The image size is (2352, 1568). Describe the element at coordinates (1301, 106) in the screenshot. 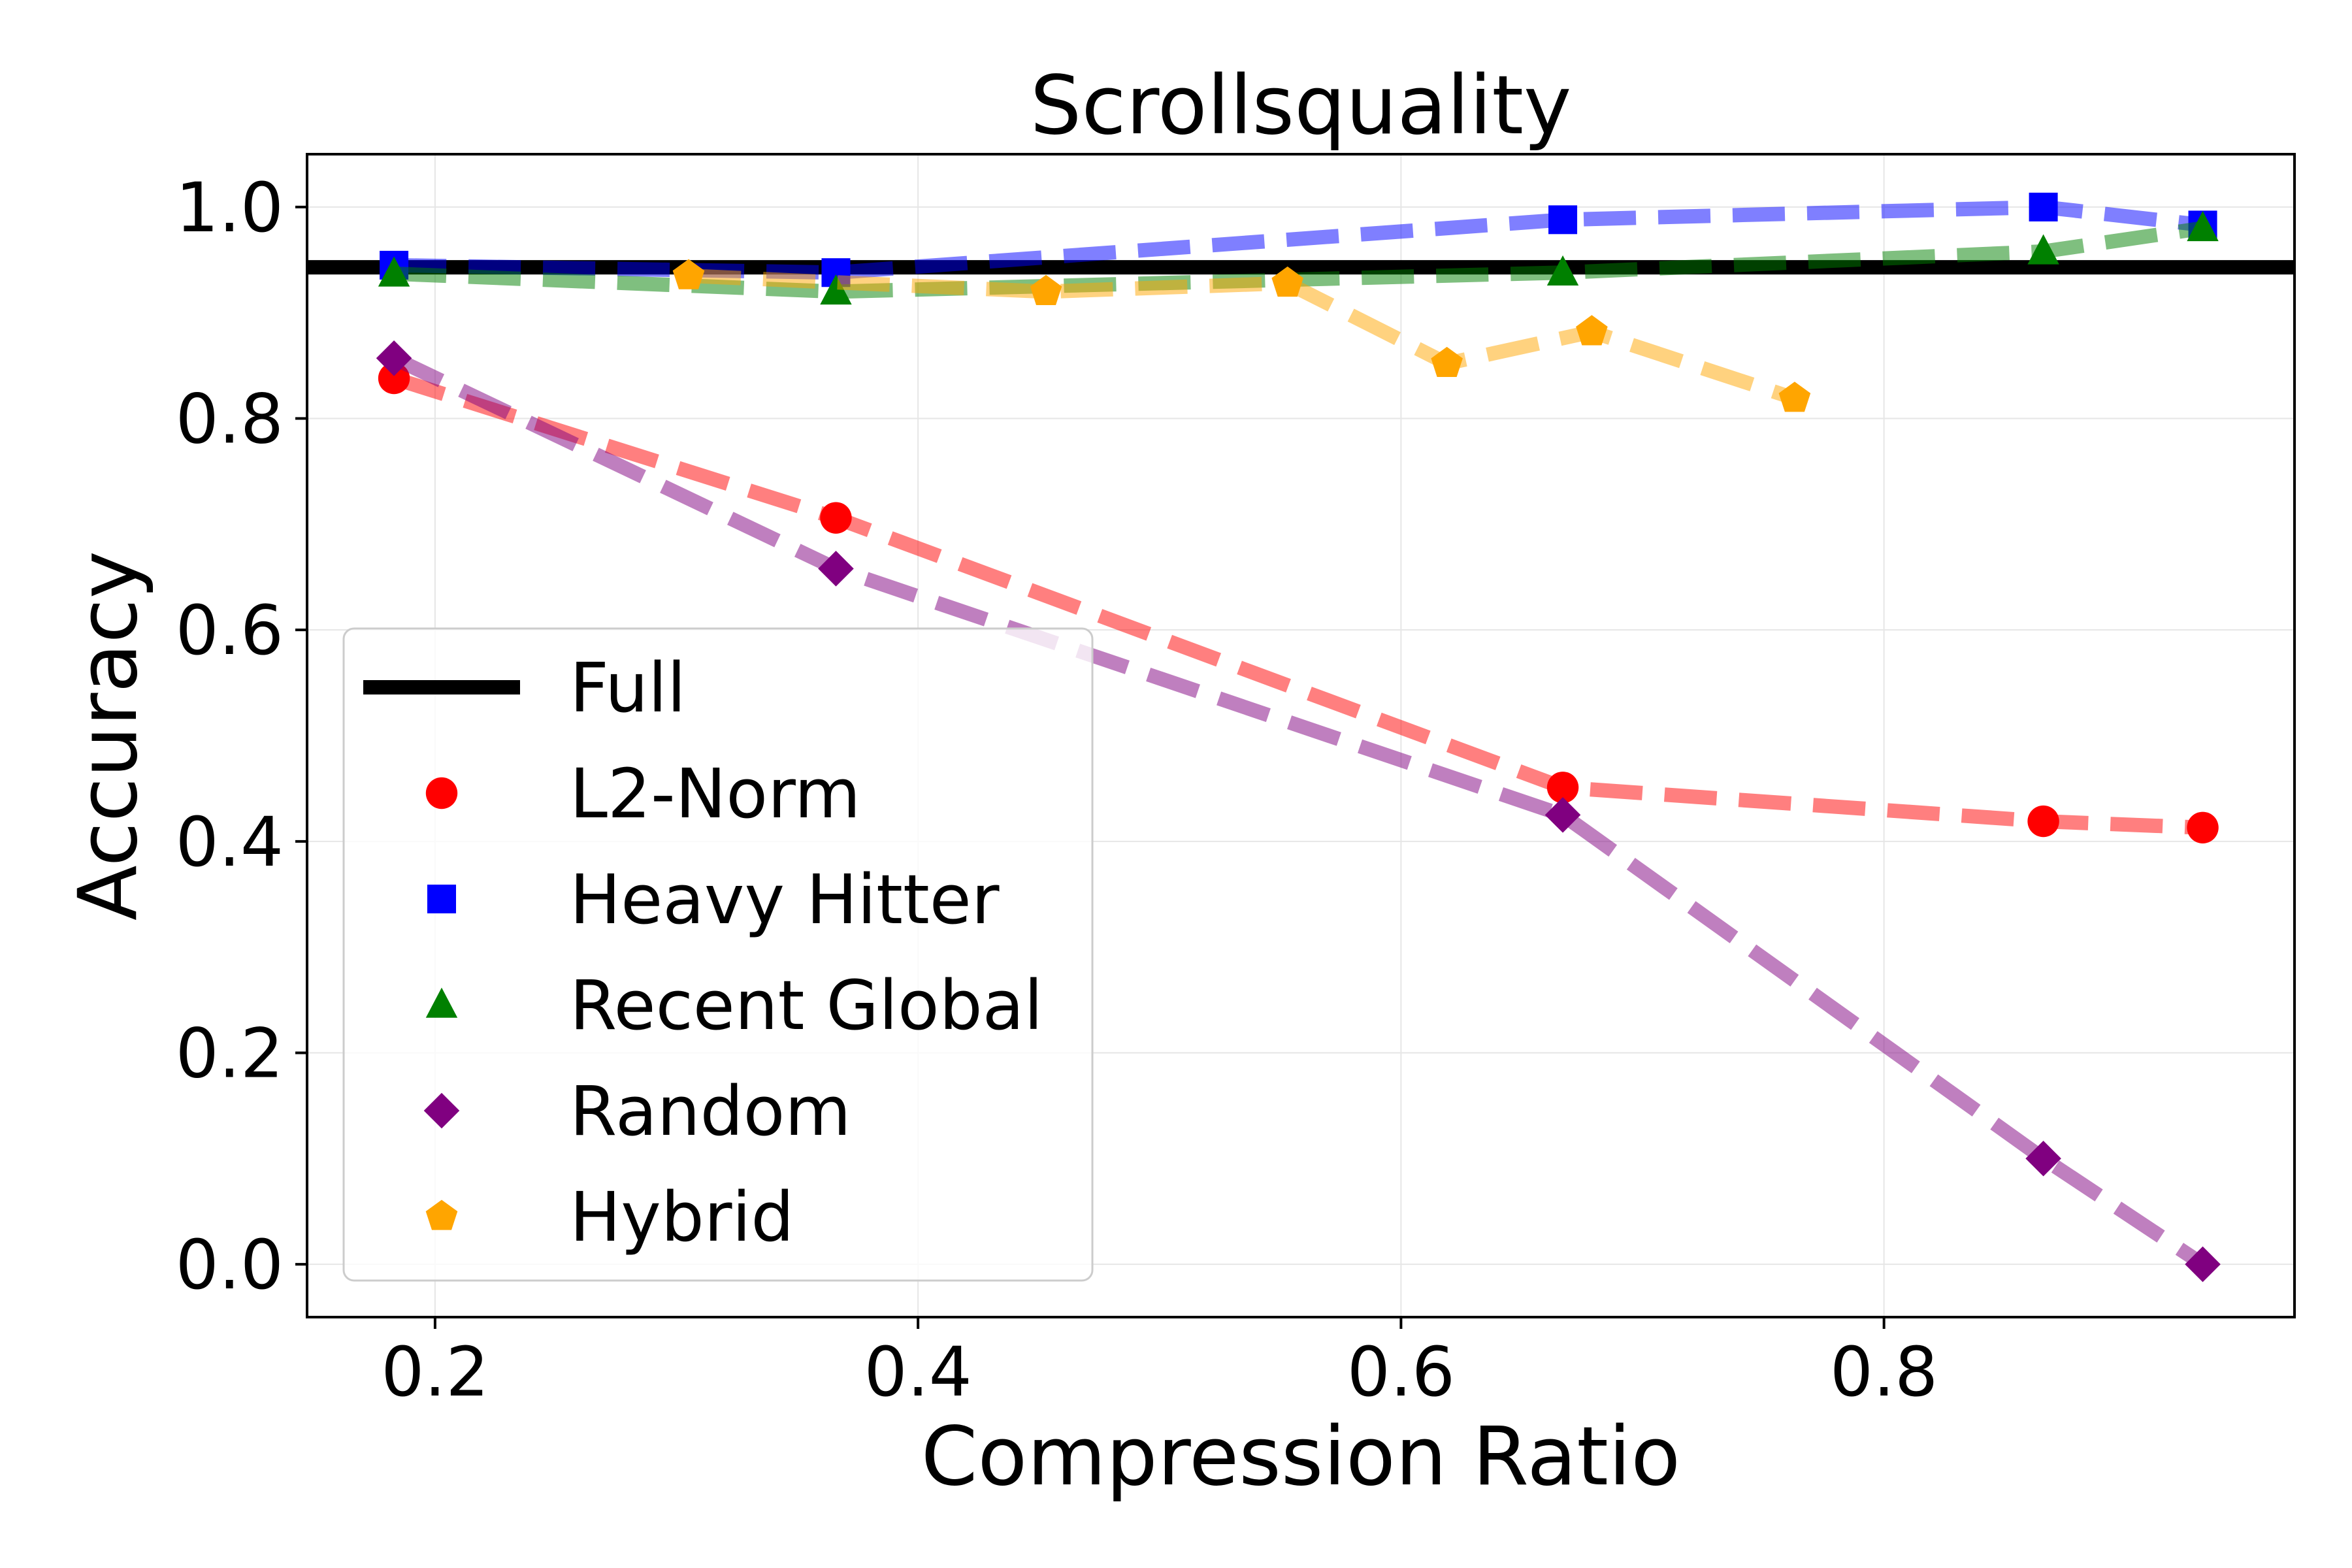

I see `chart-title: Scrollsquality` at that location.